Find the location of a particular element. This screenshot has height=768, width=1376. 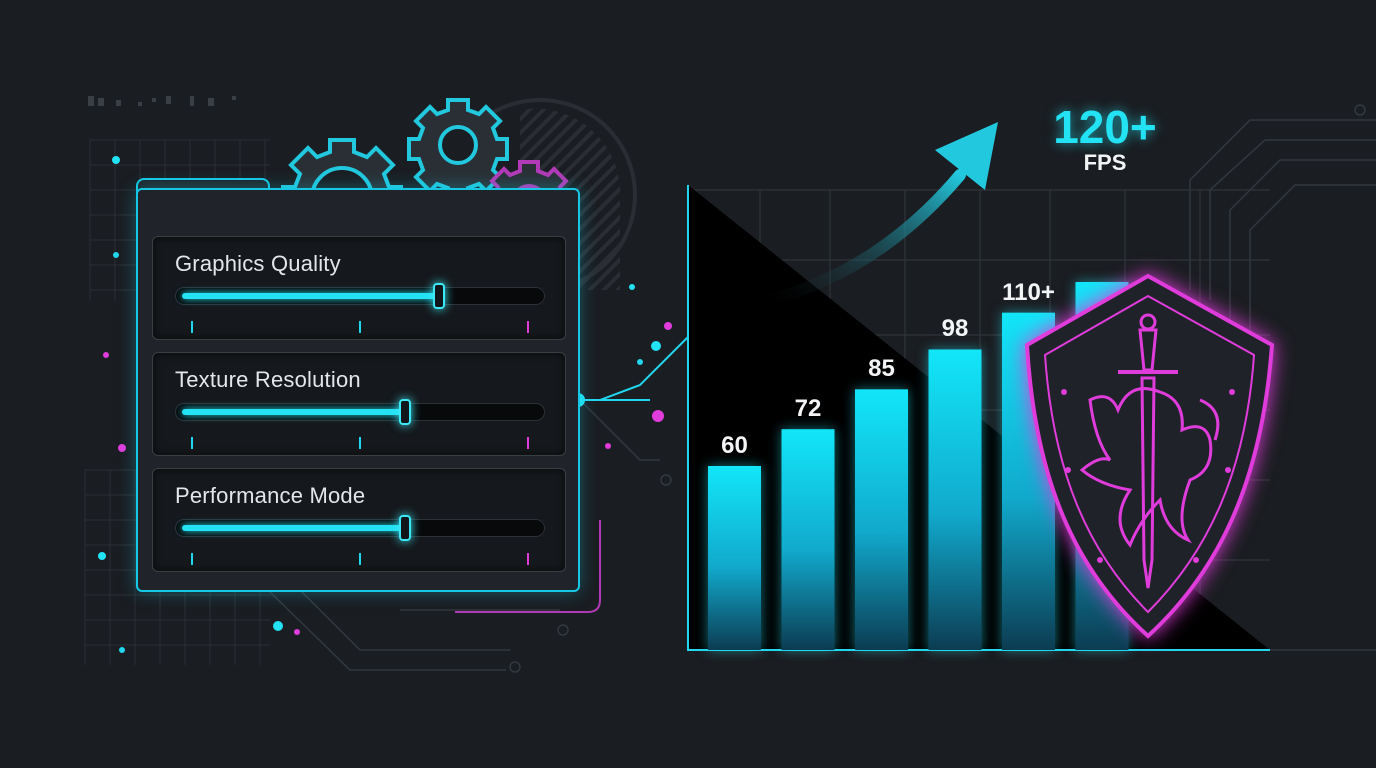

setting-label: Performance Mode is located at coordinates (270, 495).